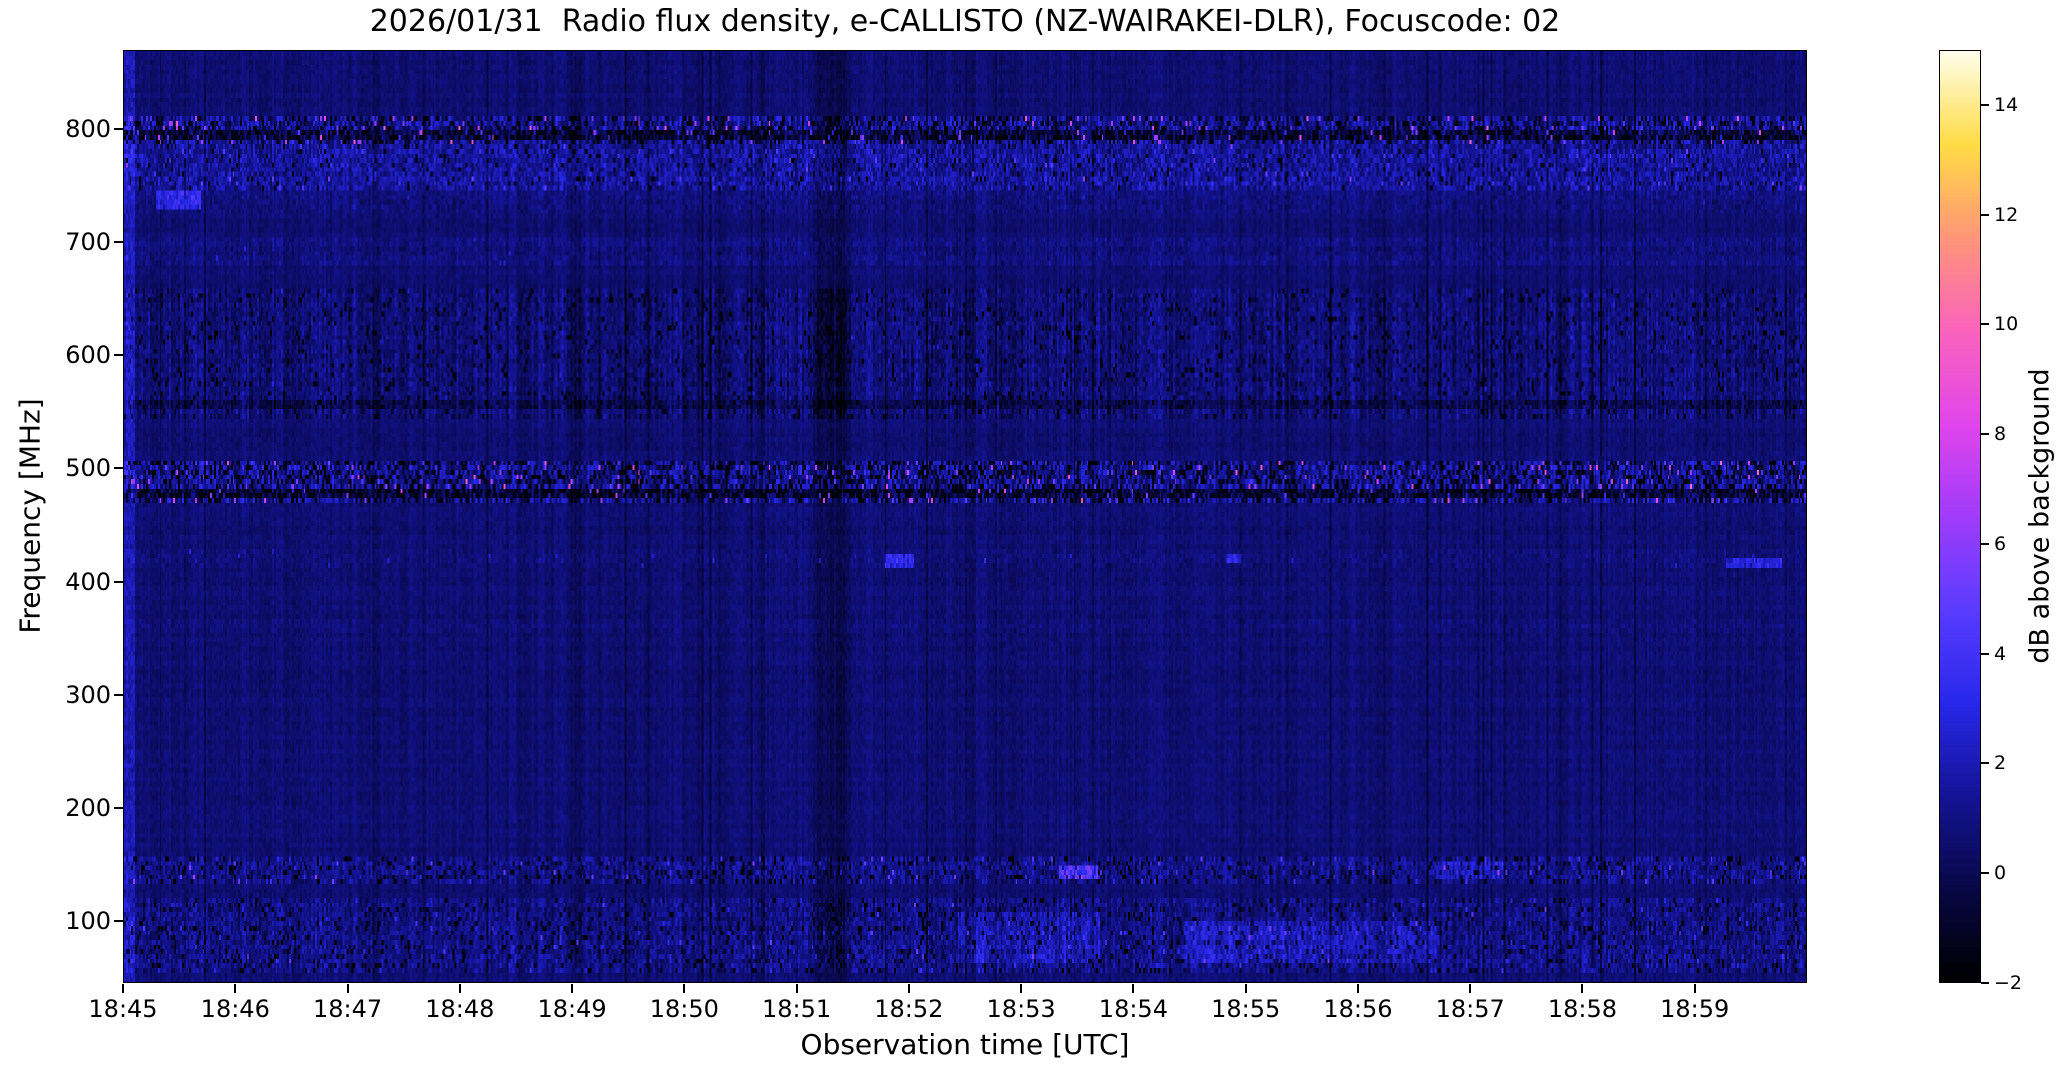  Describe the element at coordinates (30, 516) in the screenshot. I see `y-axis-label: Frequency [MHz]` at that location.